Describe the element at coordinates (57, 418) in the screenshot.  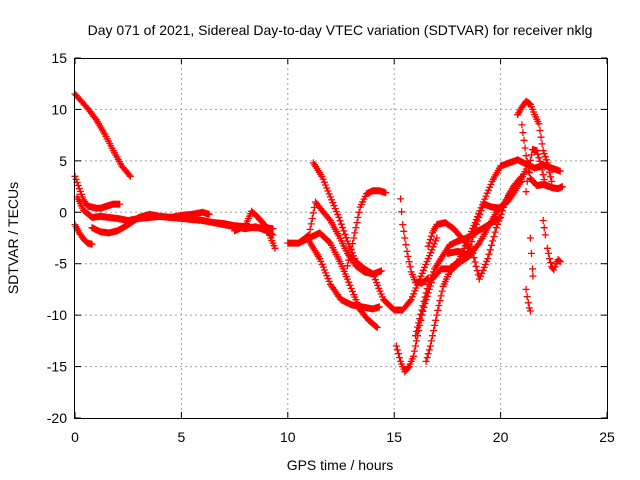
I see `y-tick-label: -20` at that location.